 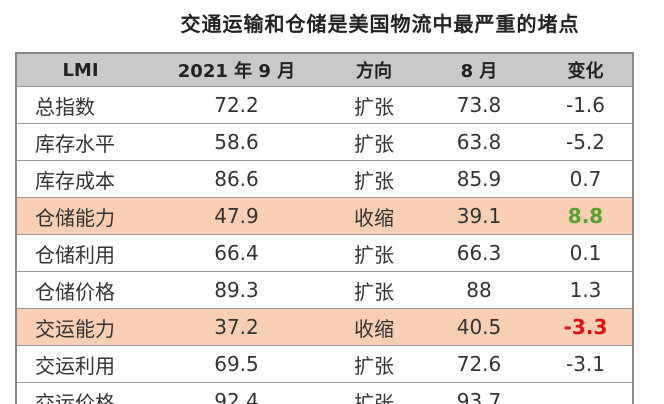 I want to click on header-row: LMI 2021 年 9 月方向 8 月变化, so click(x=324, y=70).